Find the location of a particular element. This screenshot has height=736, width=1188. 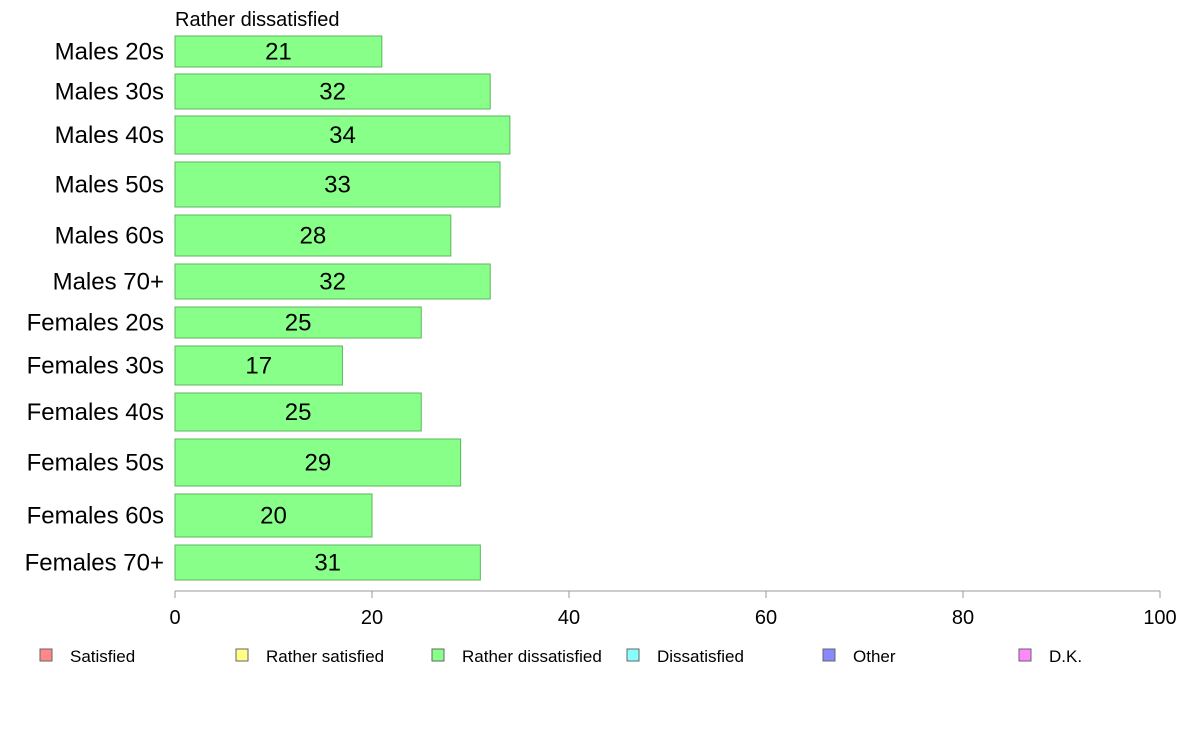

x-tick-label: 100 is located at coordinates (1159, 618).